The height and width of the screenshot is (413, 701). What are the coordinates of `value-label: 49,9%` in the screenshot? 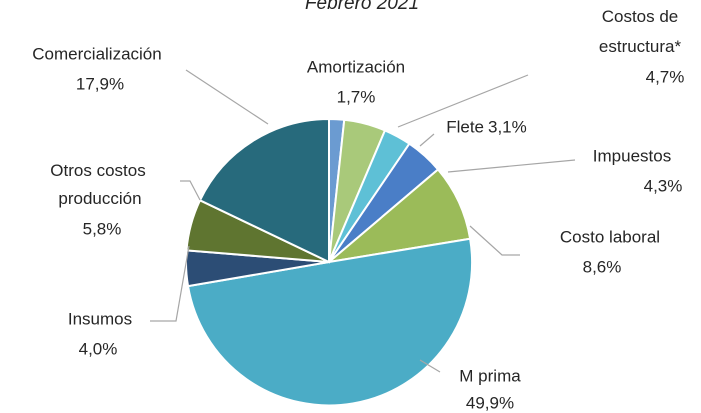 It's located at (490, 402).